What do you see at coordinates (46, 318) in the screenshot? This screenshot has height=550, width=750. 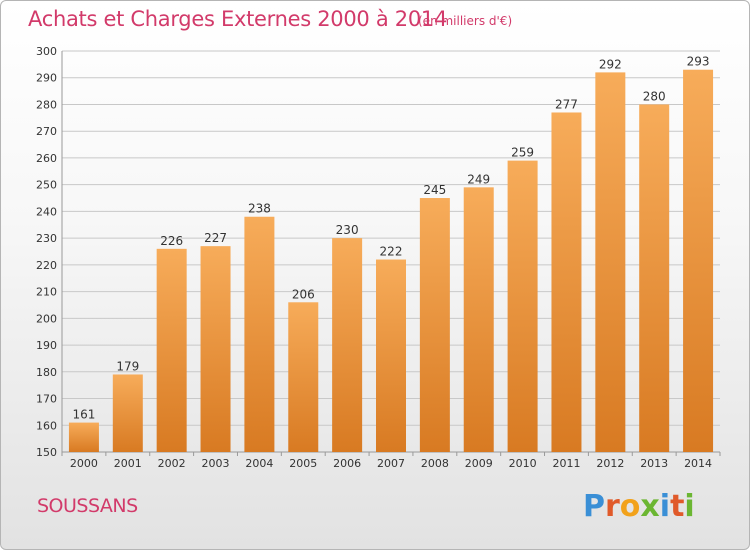 I see `y-tick-label: 200` at bounding box center [46, 318].